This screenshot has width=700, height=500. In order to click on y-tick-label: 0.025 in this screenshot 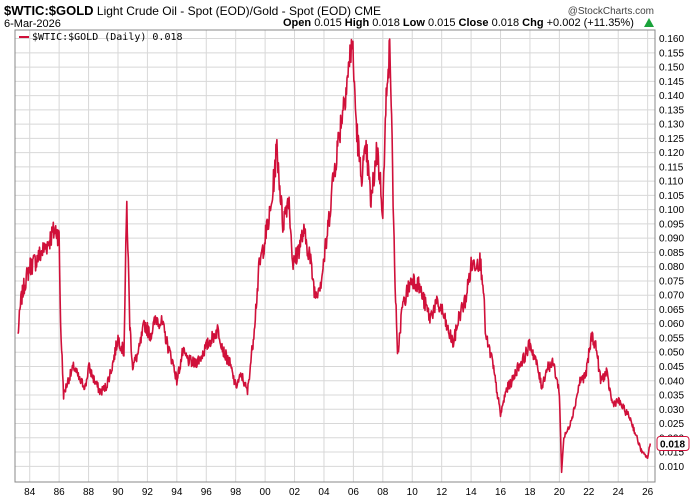, I will do `click(671, 424)`.